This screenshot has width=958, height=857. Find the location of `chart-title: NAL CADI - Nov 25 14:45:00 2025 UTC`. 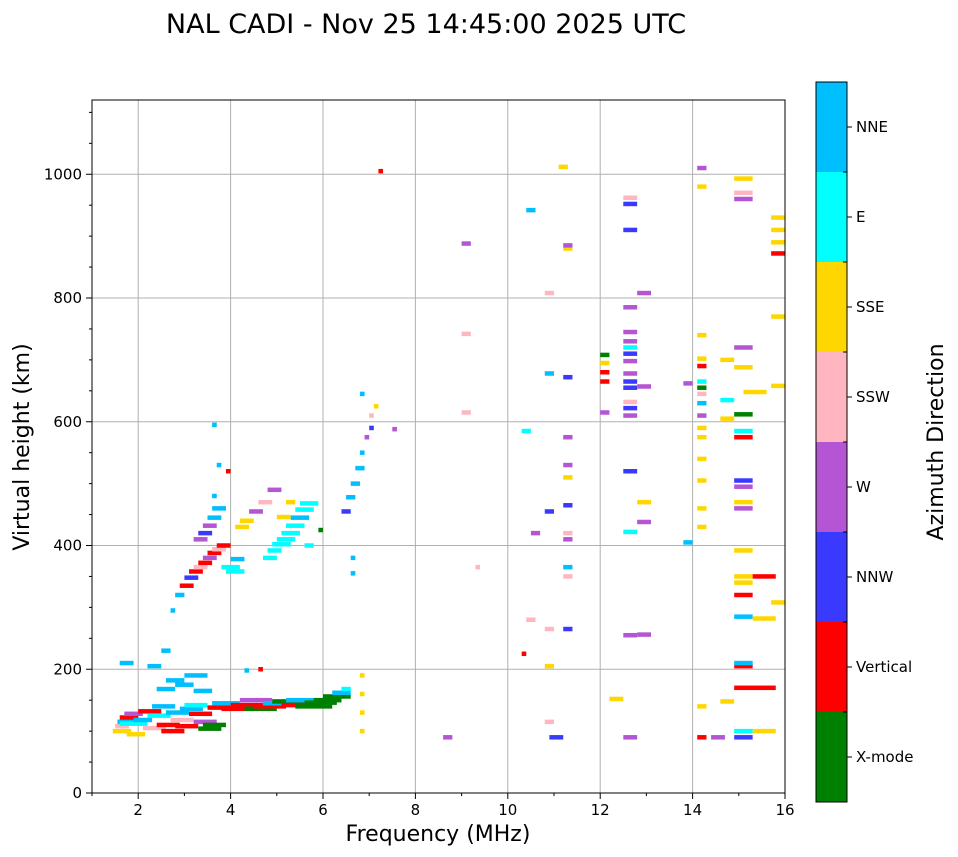

chart-title: NAL CADI - Nov 25 14:45:00 2025 UTC is located at coordinates (426, 24).